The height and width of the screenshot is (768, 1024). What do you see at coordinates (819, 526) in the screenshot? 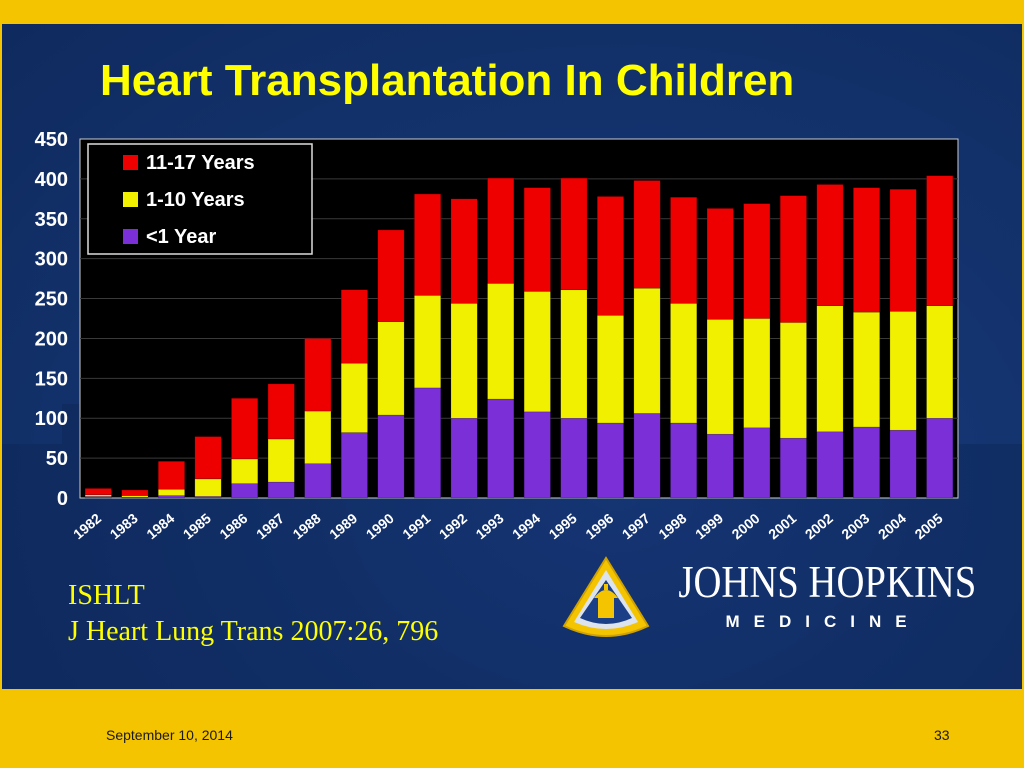
I see `x-tick-label: 2002` at bounding box center [819, 526].